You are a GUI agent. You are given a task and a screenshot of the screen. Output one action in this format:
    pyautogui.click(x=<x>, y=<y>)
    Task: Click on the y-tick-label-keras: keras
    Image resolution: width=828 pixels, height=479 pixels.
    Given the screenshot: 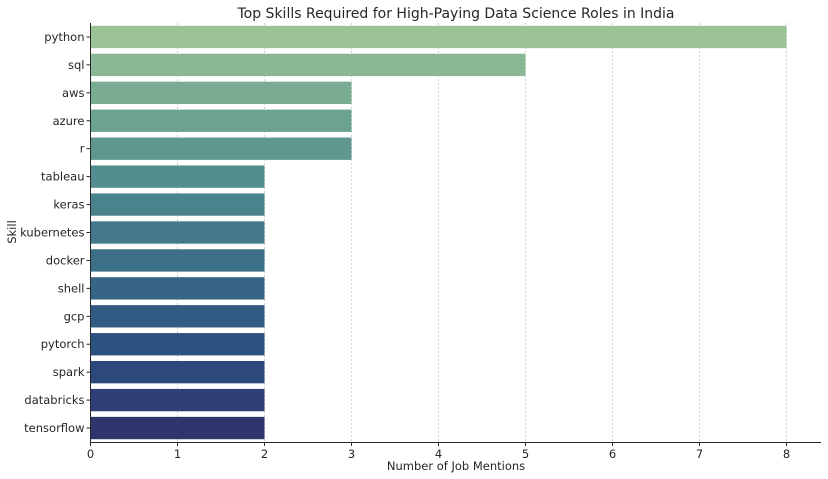 What is the action you would take?
    pyautogui.click(x=68, y=205)
    